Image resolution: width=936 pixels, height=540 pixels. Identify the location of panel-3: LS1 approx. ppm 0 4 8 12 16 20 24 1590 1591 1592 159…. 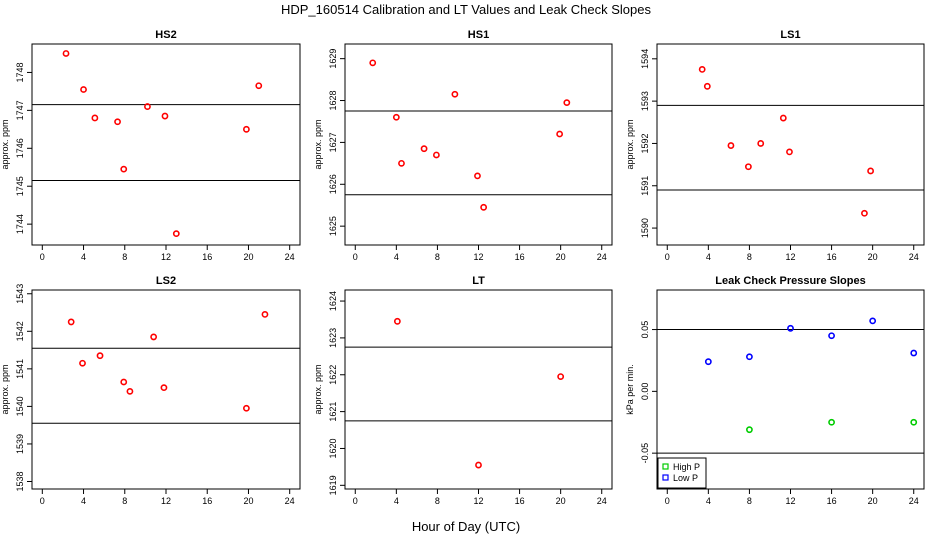
(775, 145).